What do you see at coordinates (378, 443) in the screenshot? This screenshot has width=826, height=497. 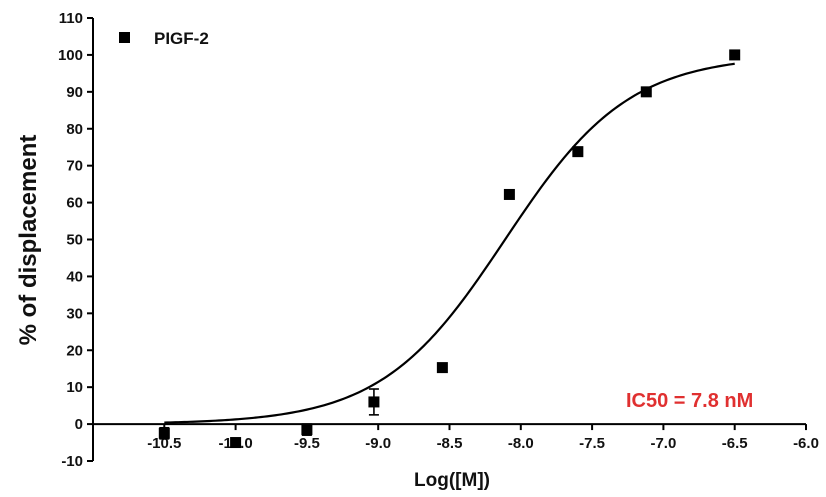 I see `x-tick-label: -9.0` at bounding box center [378, 443].